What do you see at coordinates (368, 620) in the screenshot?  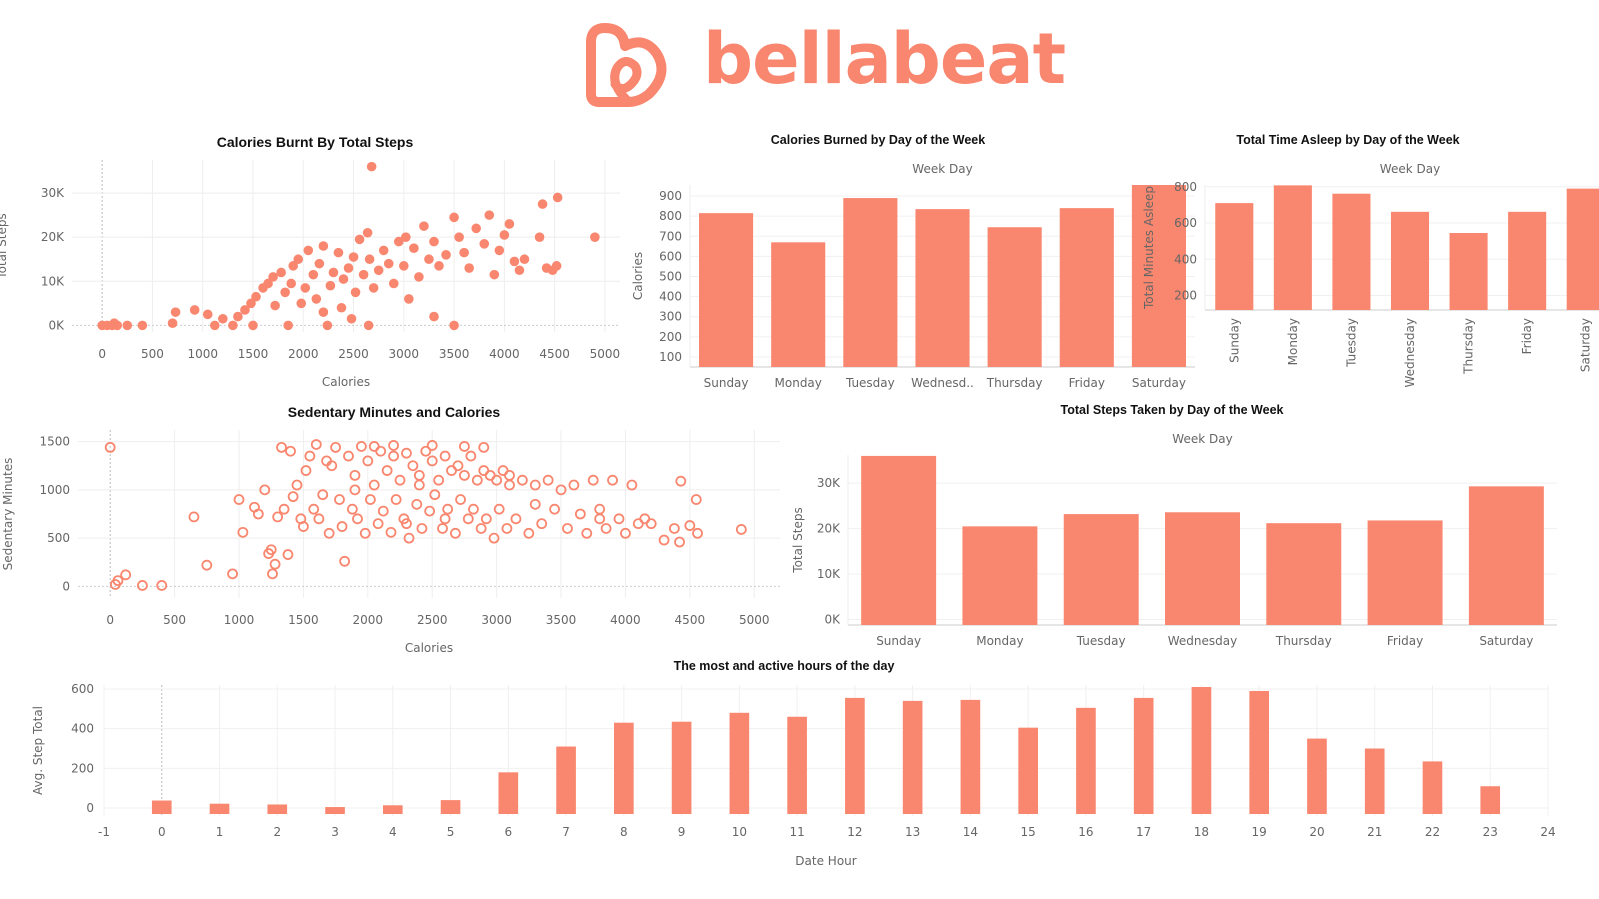 I see `x-tick-label: 2000` at bounding box center [368, 620].